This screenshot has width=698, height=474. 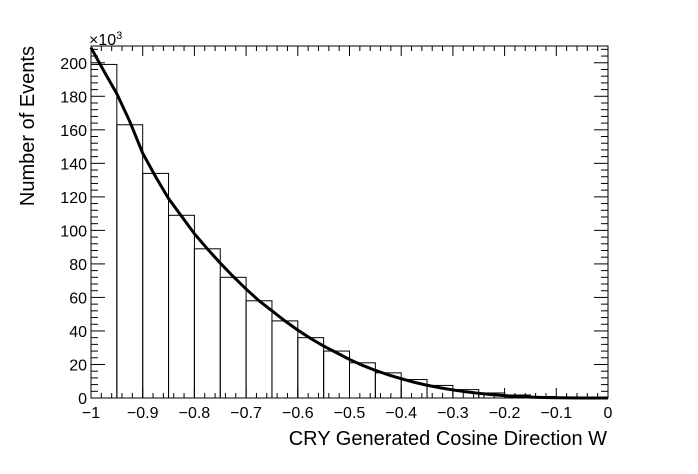 I want to click on x-axis-title: CRY Generated Cosine Direction W, so click(x=448, y=439).